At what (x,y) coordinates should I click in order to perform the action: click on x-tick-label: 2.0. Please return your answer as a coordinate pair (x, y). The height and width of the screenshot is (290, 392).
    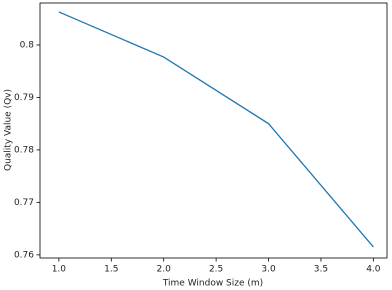
    Looking at the image, I should click on (164, 270).